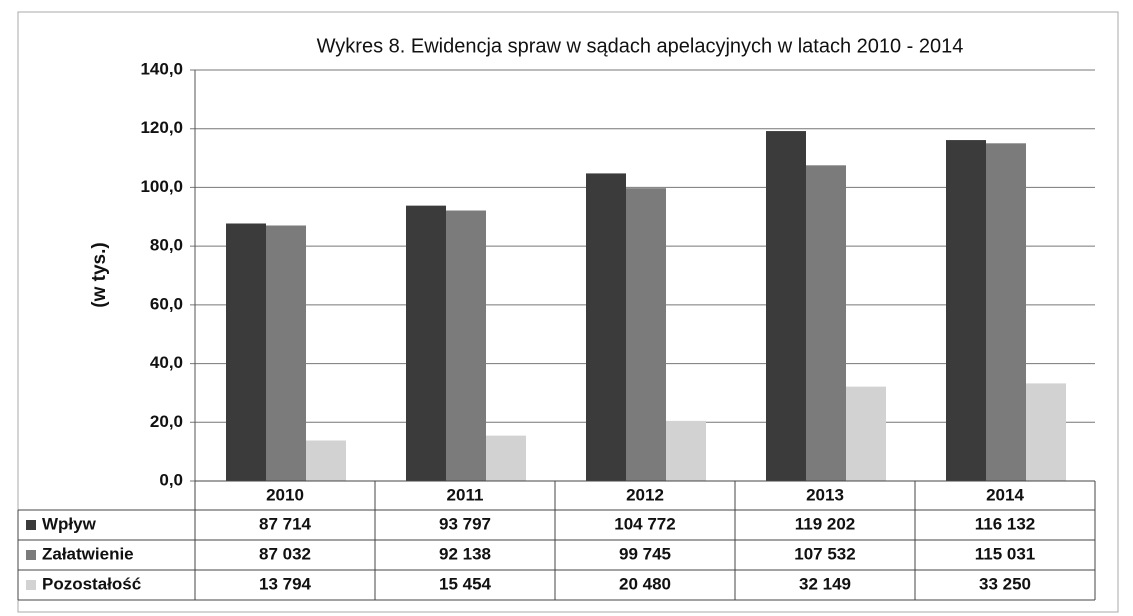 This screenshot has width=1133, height=616. Describe the element at coordinates (465, 583) in the screenshot. I see `table-value: 15 454` at that location.